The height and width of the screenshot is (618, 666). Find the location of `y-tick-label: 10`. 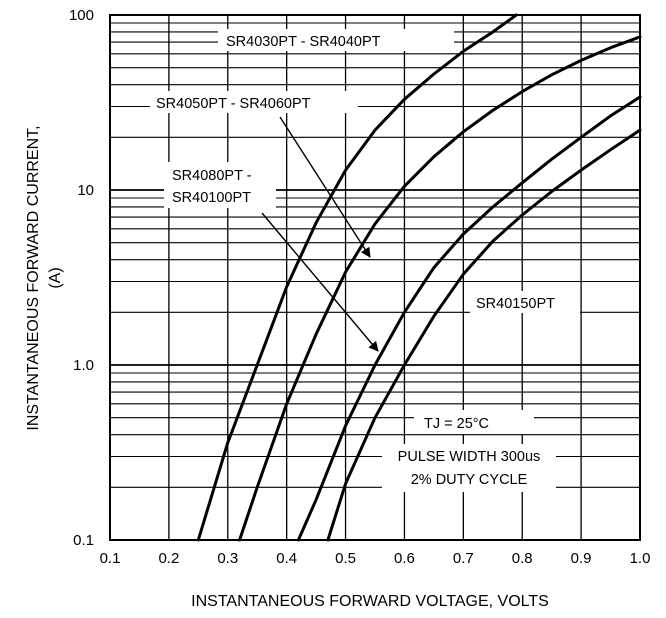

y-tick-label: 10 is located at coordinates (85, 190).